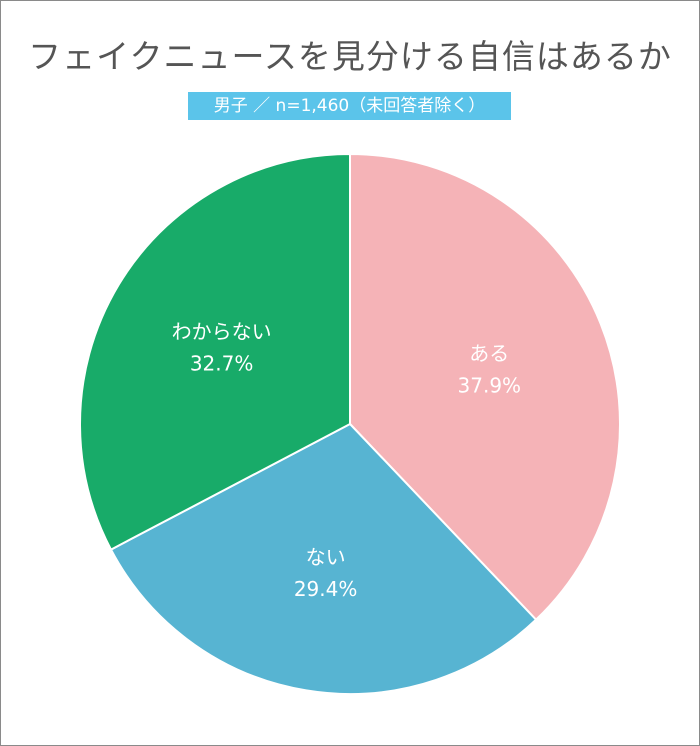 The width and height of the screenshot is (700, 746). I want to click on slice-label-1: ない, so click(326, 557).